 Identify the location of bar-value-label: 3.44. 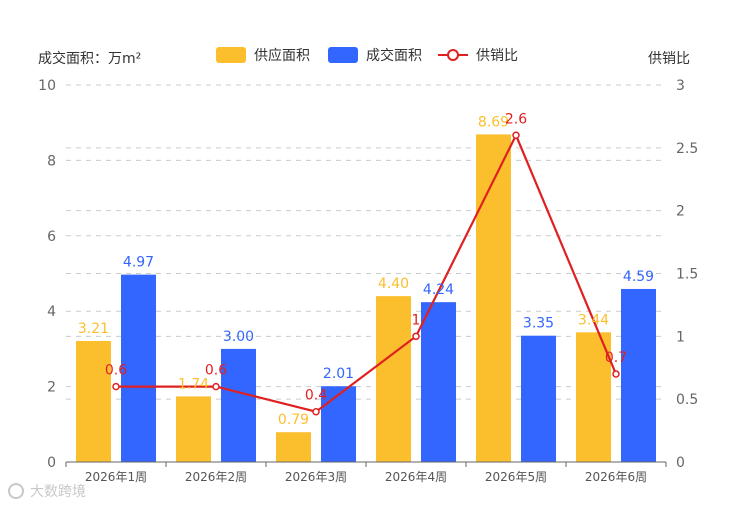
(593, 320).